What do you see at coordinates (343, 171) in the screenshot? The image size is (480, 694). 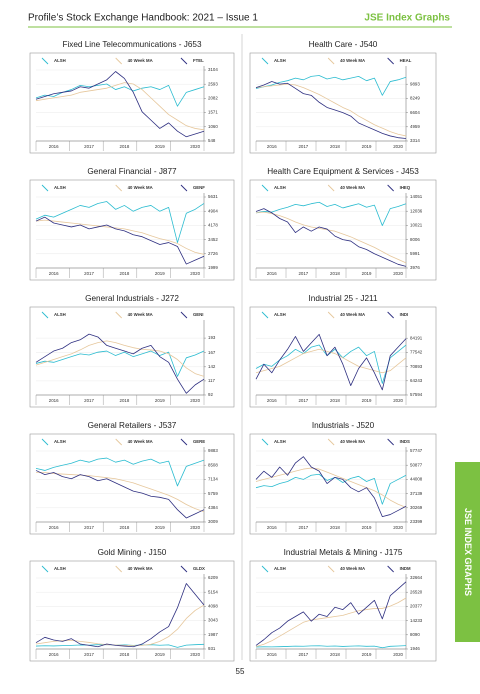 I see `chart-title: Health Care Equipment & Services - J453` at bounding box center [343, 171].